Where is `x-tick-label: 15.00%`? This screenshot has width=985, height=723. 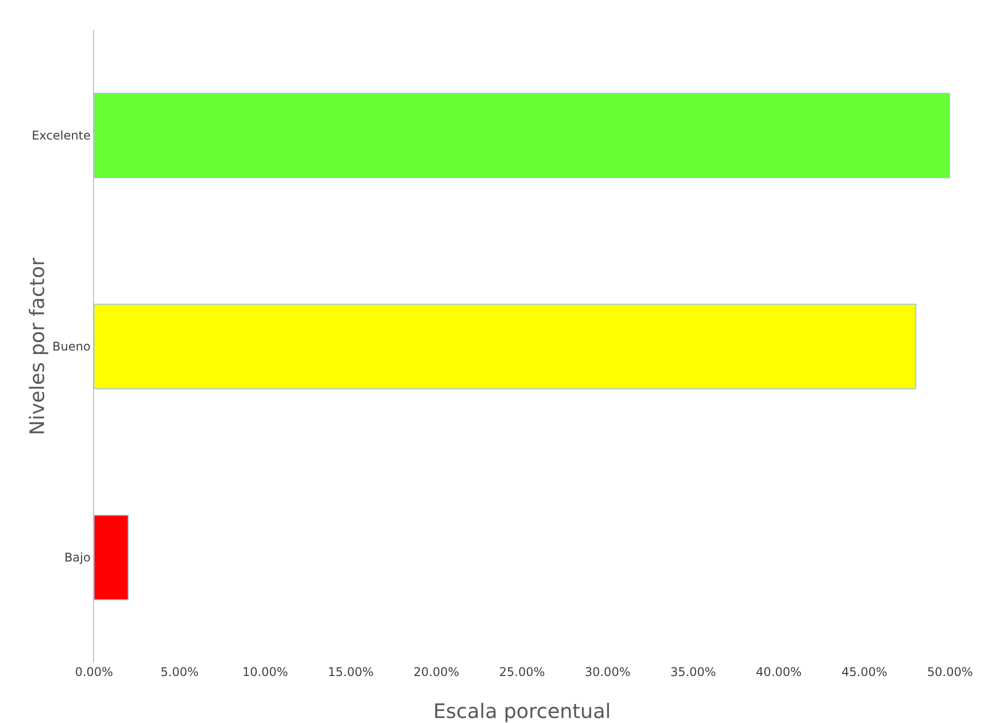
x-tick-label: 15.00% is located at coordinates (351, 672).